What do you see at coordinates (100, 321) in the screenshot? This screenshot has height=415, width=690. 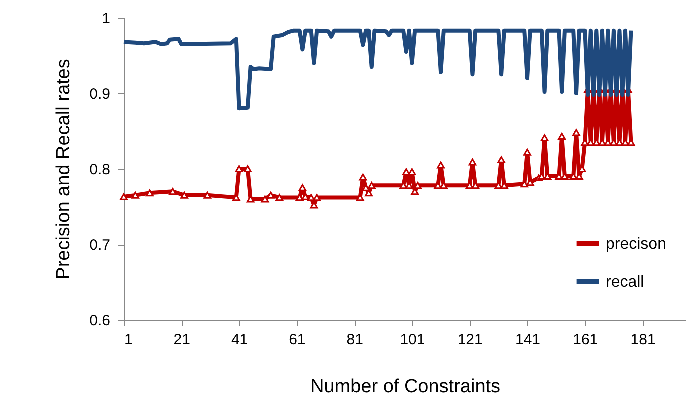 I see `y-tick-label: 0.6` at bounding box center [100, 321].